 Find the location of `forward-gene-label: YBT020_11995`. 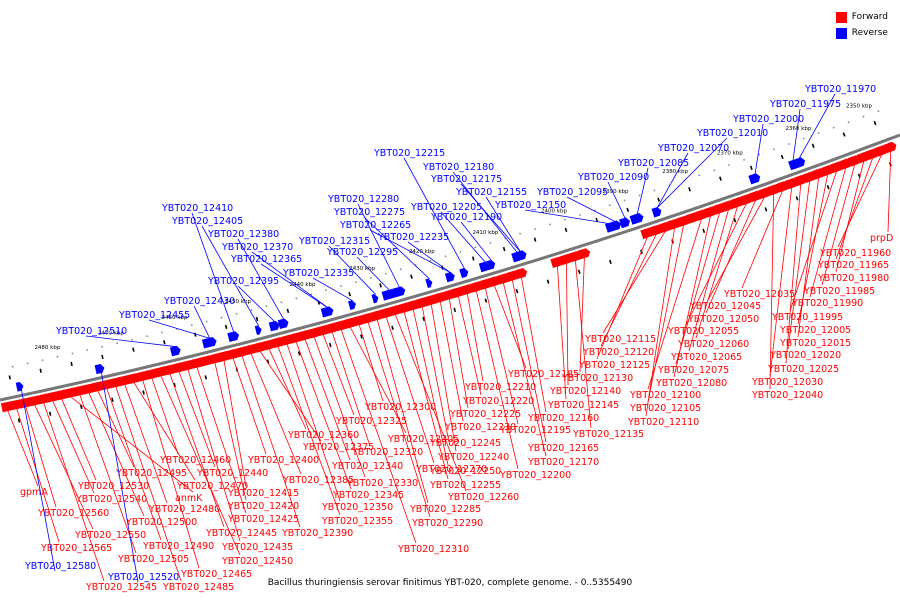

forward-gene-label: YBT020_11995 is located at coordinates (807, 317).